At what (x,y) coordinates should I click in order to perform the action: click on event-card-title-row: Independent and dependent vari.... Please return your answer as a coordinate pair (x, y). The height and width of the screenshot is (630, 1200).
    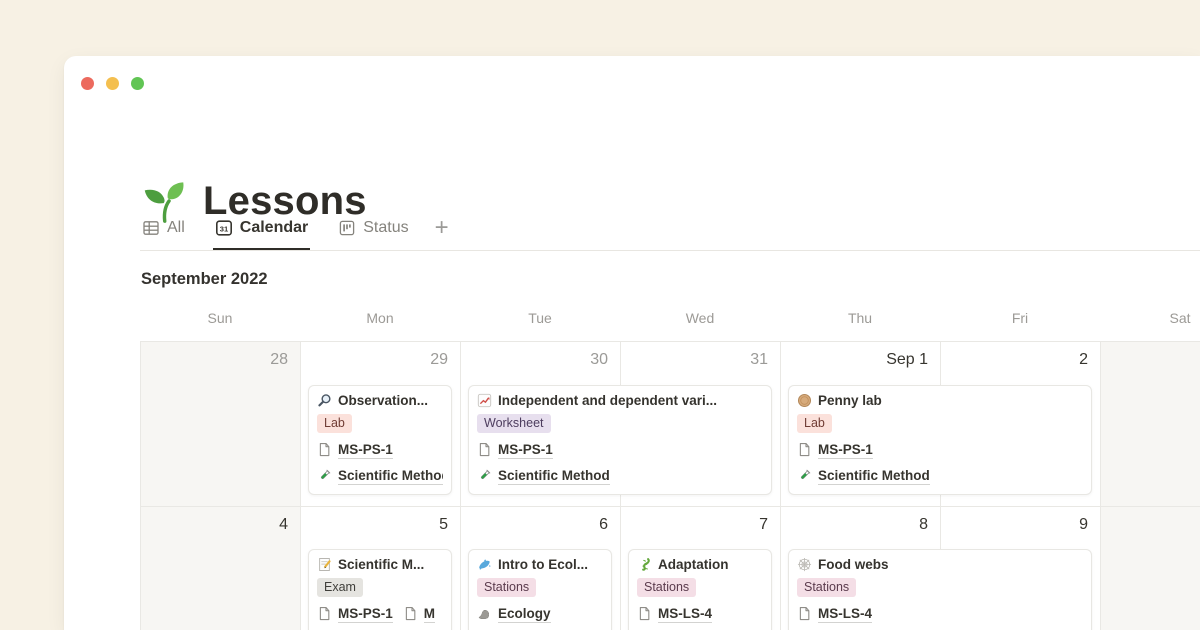
    Looking at the image, I should click on (620, 400).